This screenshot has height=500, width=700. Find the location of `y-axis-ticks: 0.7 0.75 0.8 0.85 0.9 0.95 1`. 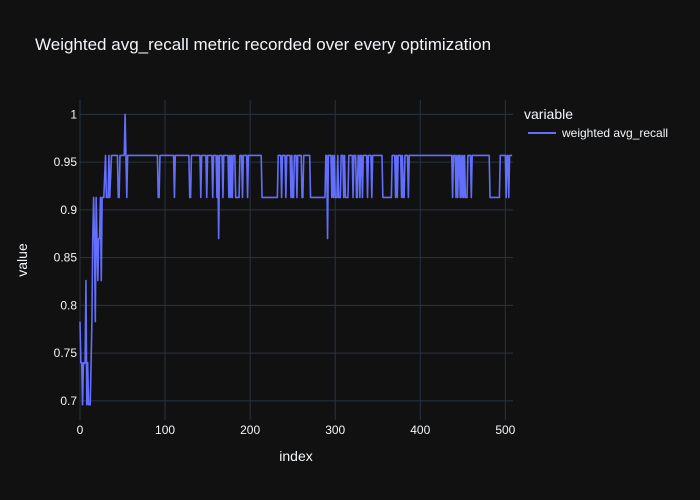

y-axis-ticks: 0.7 0.75 0.8 0.85 0.9 0.95 1 is located at coordinates (66, 257).